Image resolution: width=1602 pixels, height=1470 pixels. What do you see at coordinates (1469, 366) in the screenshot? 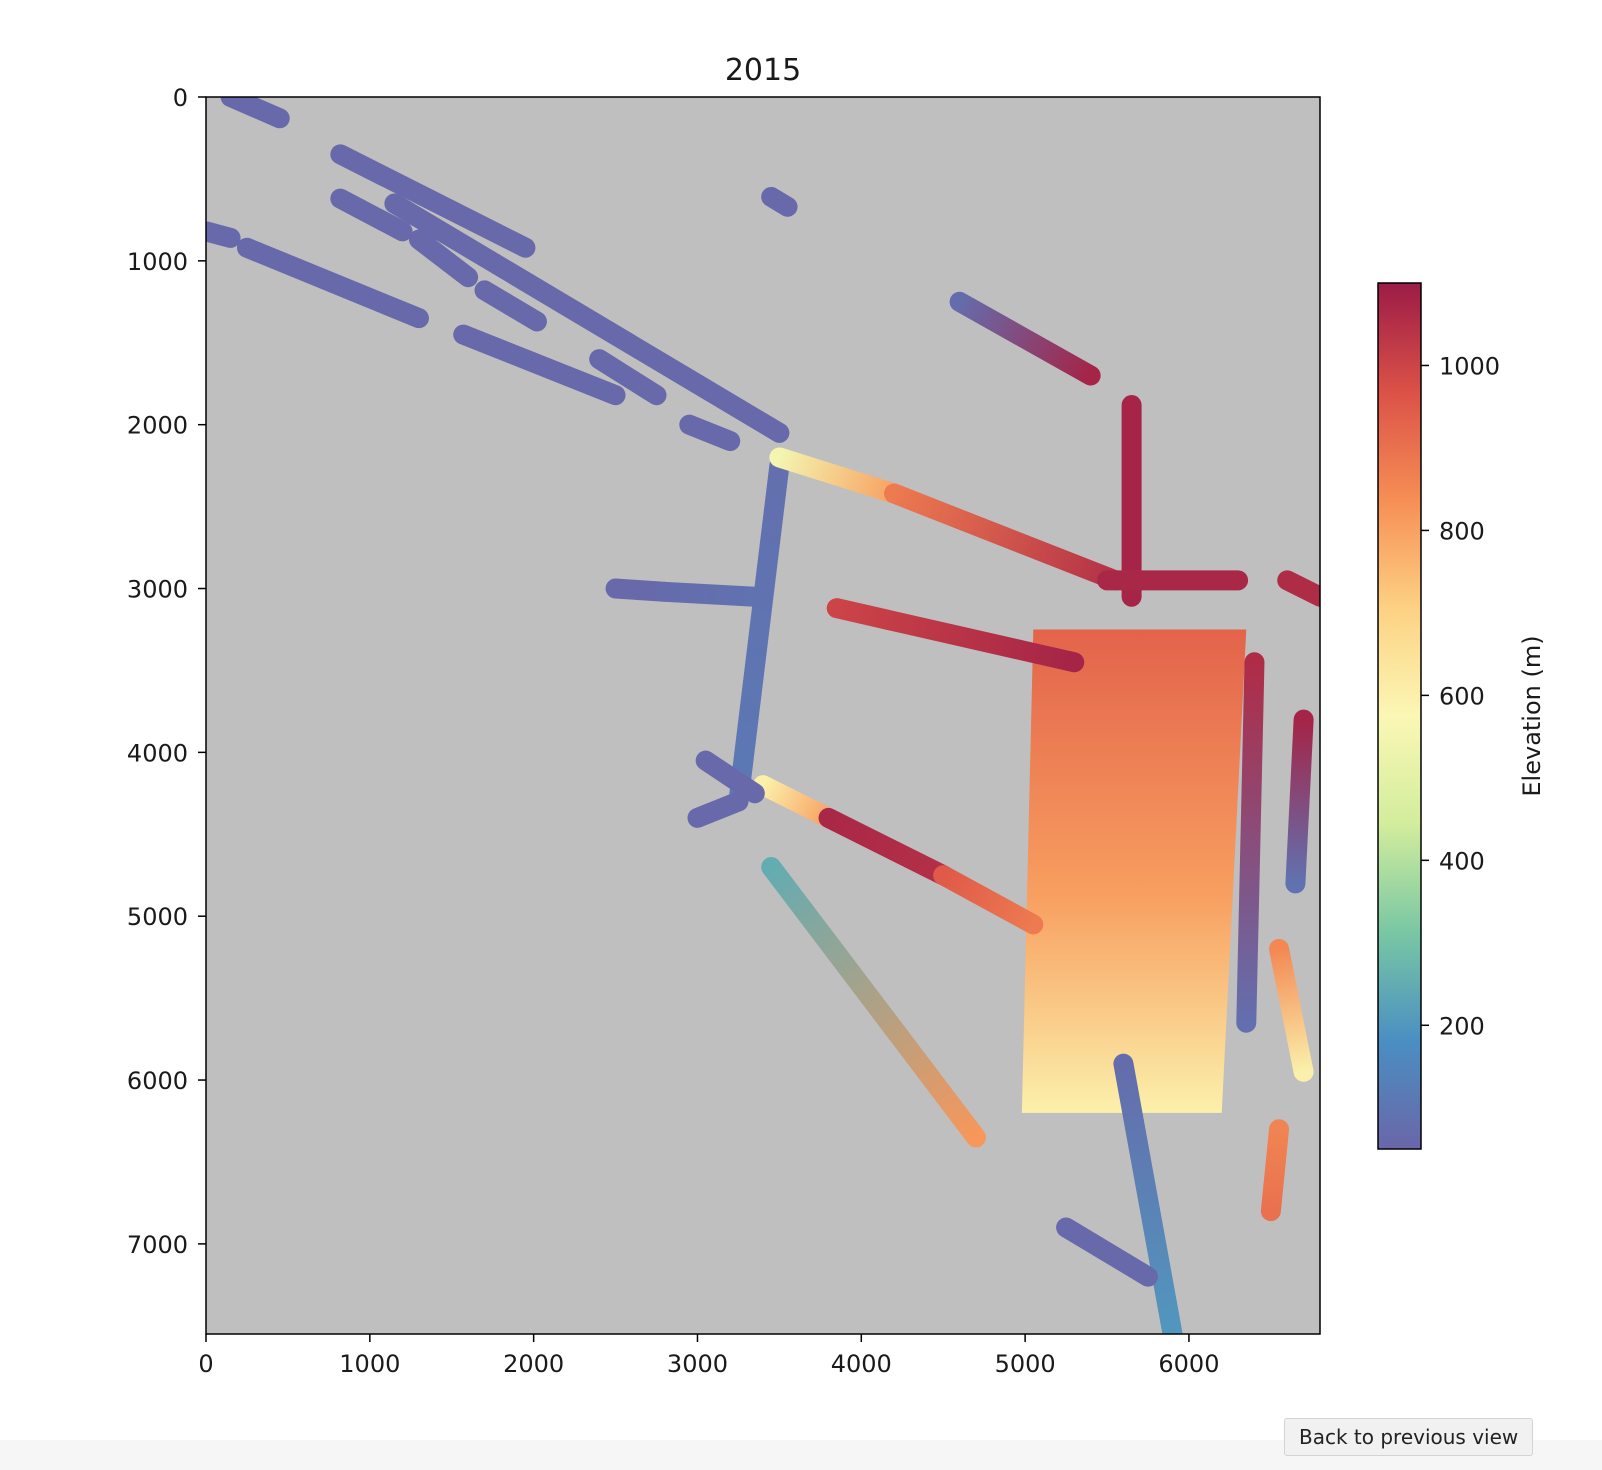
I see `colorbar-tick-label: 1000` at bounding box center [1469, 366].